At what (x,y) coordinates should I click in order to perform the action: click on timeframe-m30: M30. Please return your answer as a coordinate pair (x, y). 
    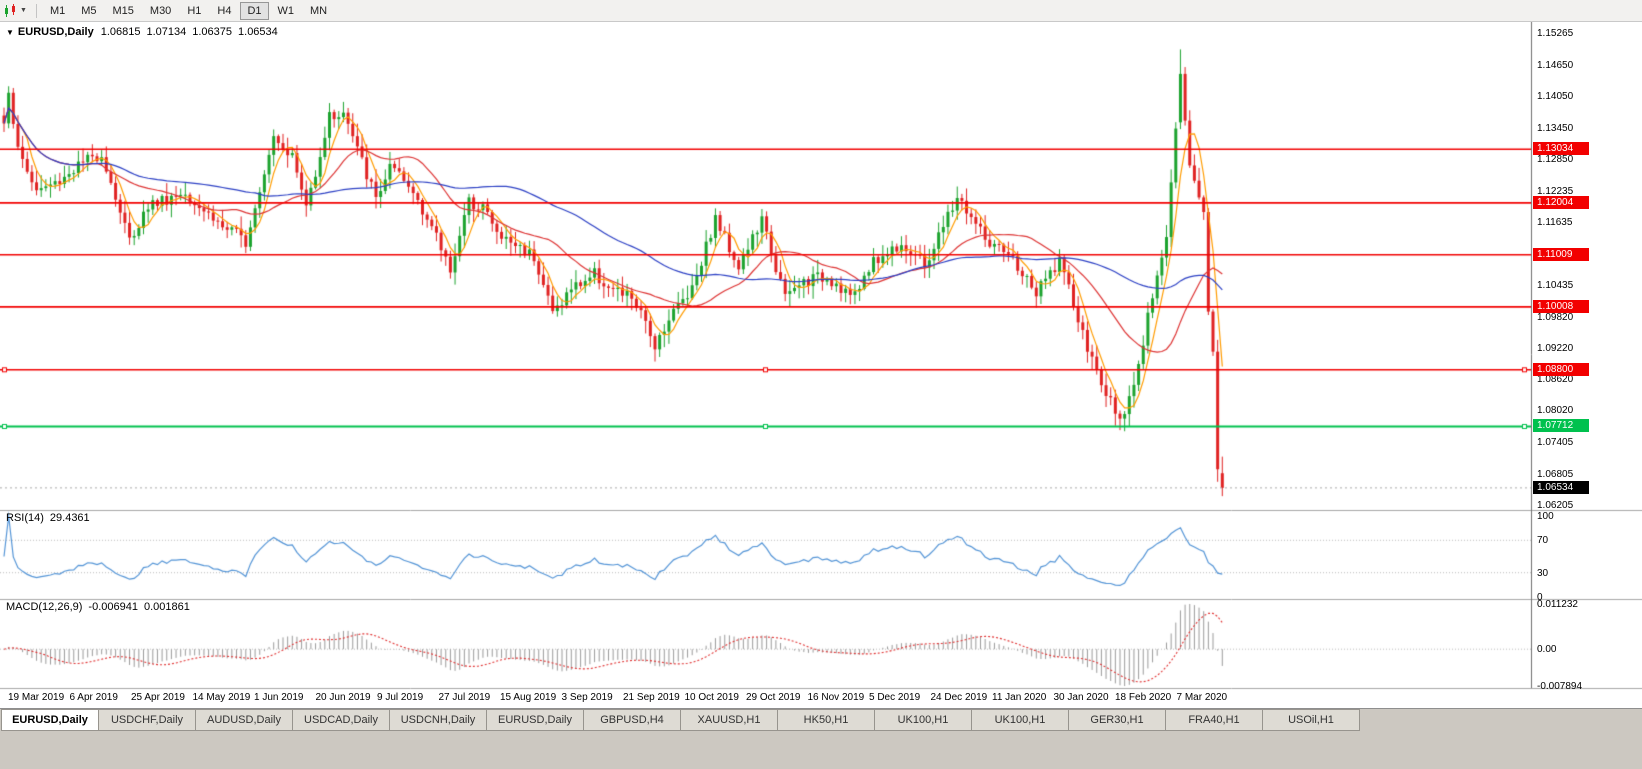
    Looking at the image, I should click on (160, 10).